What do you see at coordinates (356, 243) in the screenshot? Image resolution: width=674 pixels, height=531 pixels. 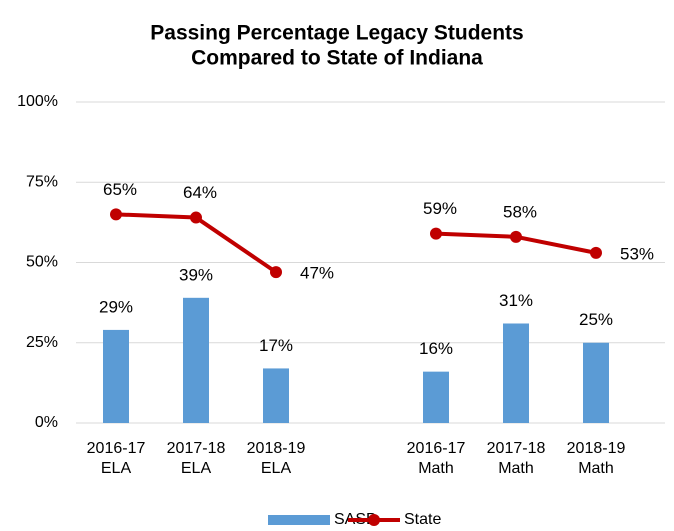 I see `line` at bounding box center [356, 243].